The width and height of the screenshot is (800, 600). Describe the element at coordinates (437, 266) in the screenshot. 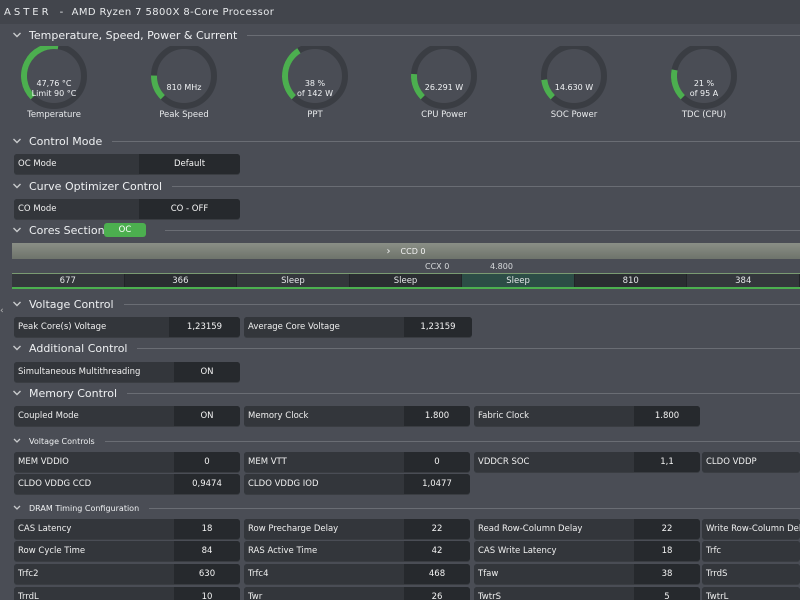

I see `ccx-label: CCX 0` at that location.